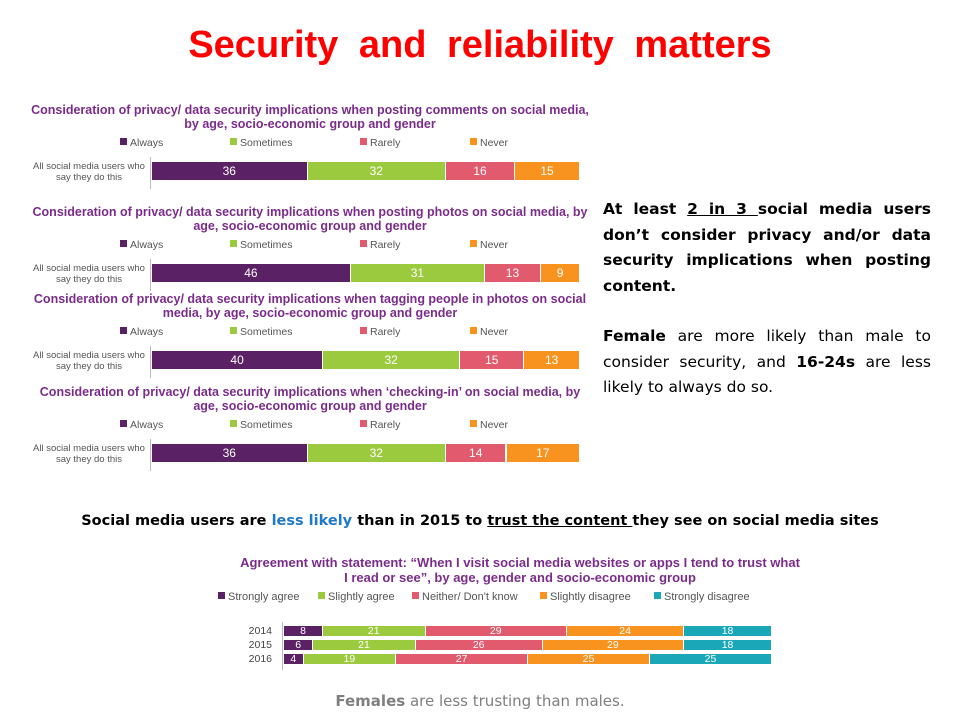 This screenshot has width=960, height=720. Describe the element at coordinates (711, 659) in the screenshot. I see `trust-bar-2016-strongly-disagree: 25` at that location.